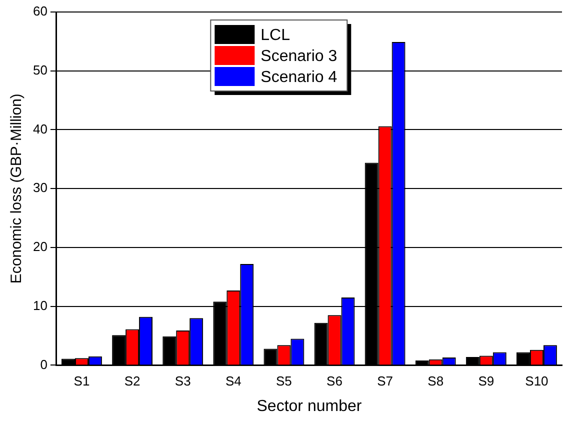 This screenshot has width=568, height=428. What do you see at coordinates (309, 406) in the screenshot?
I see `x-axis-title: Sector number` at bounding box center [309, 406].